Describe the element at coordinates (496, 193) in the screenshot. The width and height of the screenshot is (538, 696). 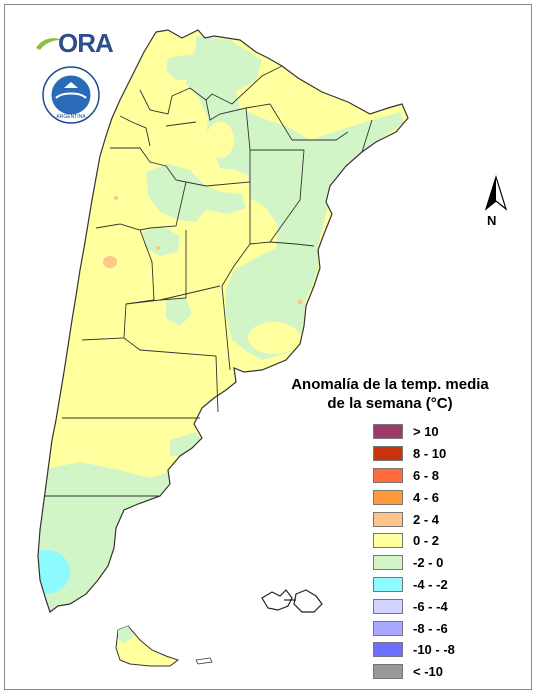
I see `north-arrow-icon` at that location.